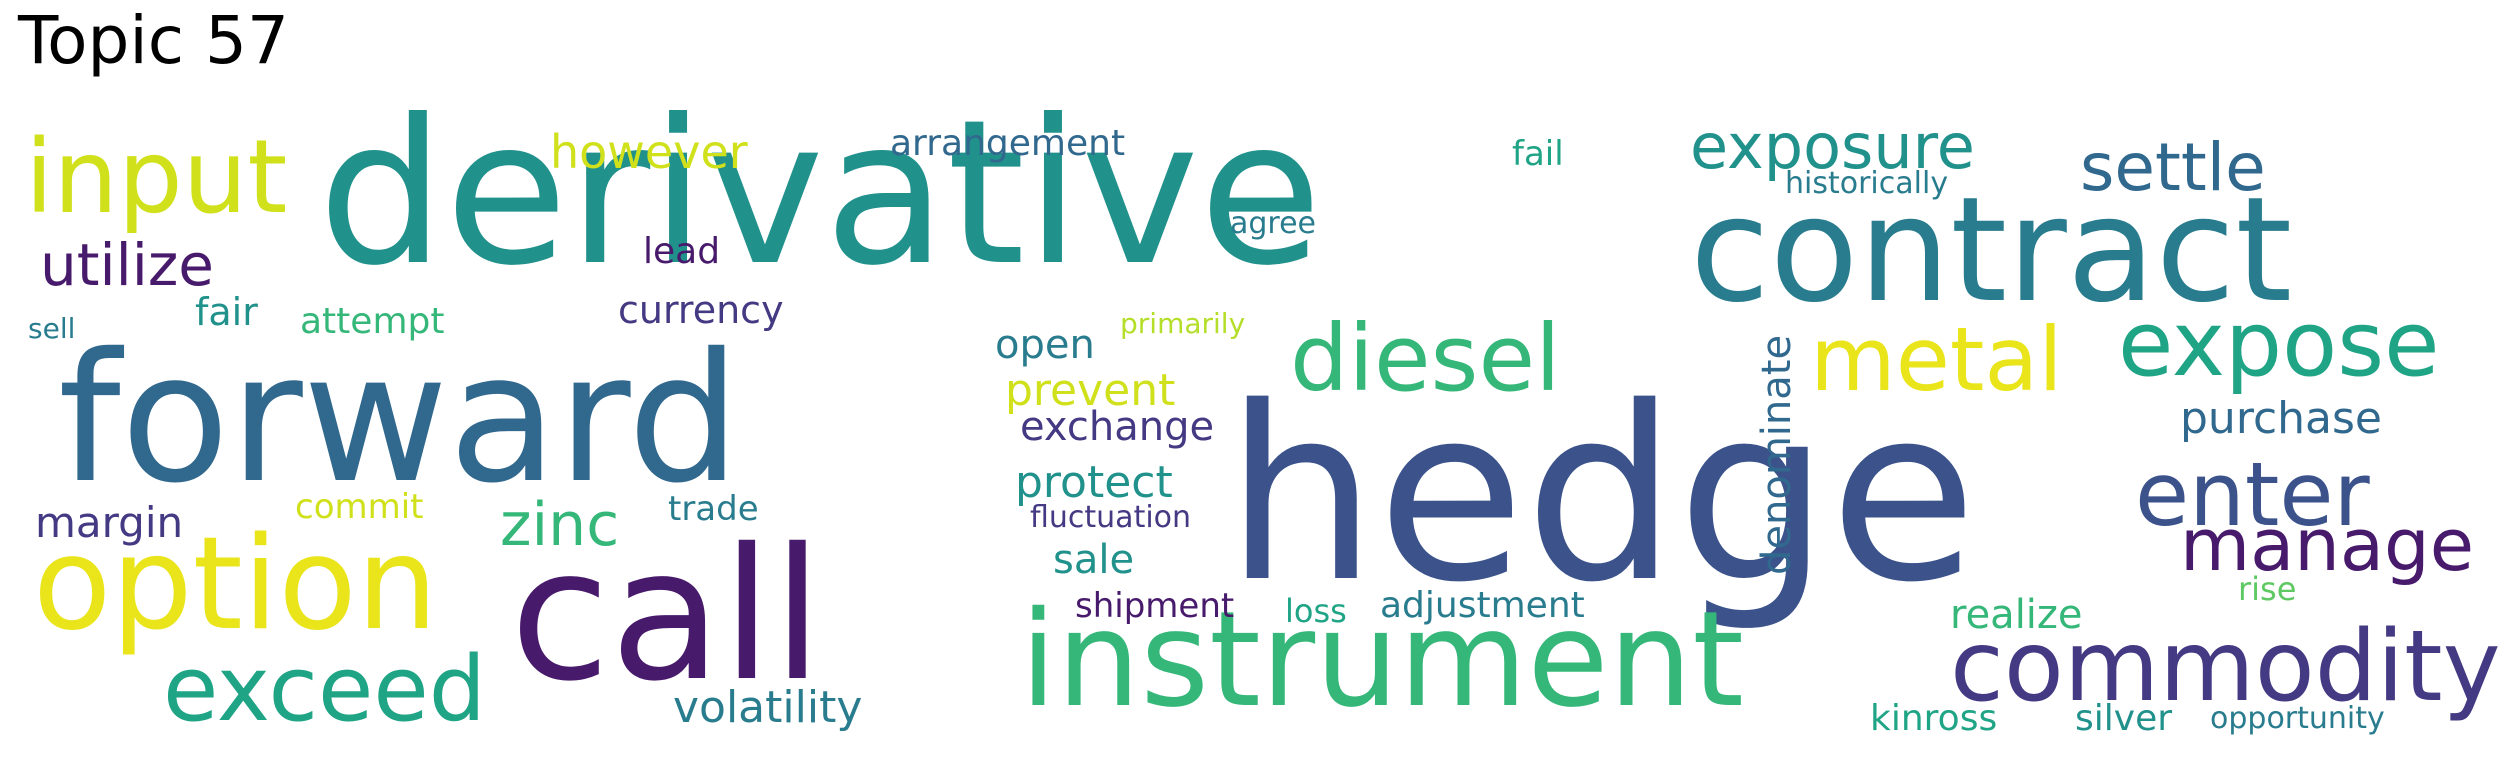 The width and height of the screenshot is (2504, 764). I want to click on word-primarily: primarily, so click(1182, 323).